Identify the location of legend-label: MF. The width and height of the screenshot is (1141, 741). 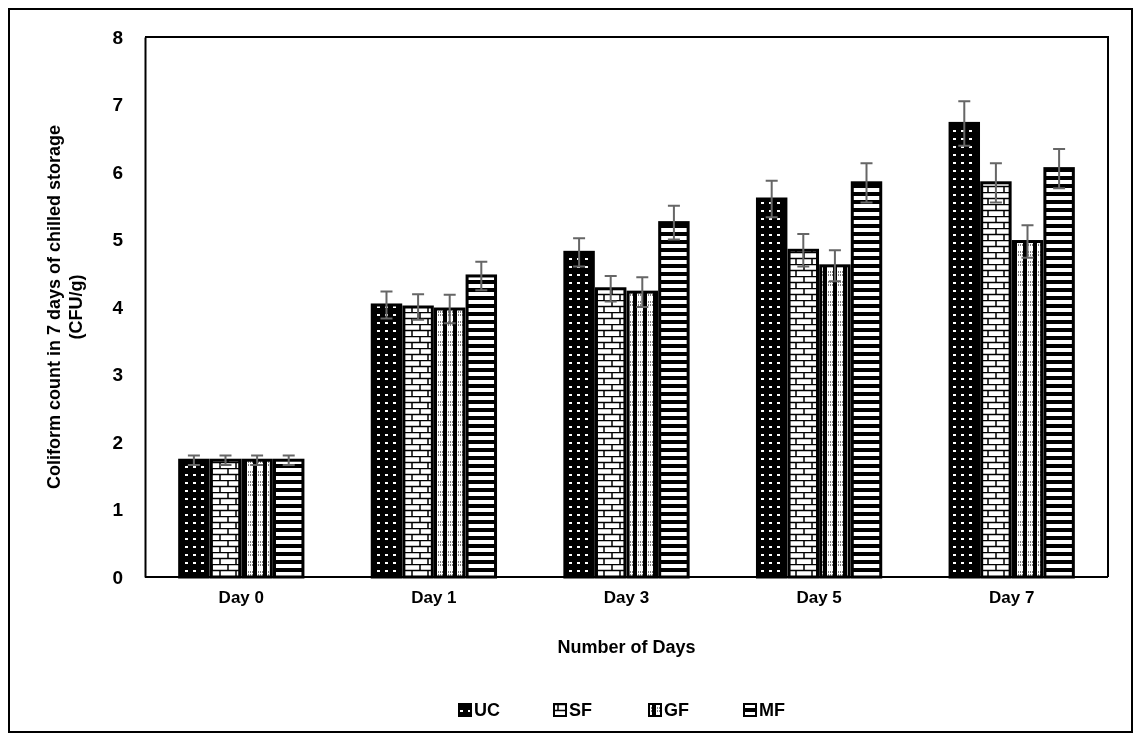
(772, 710).